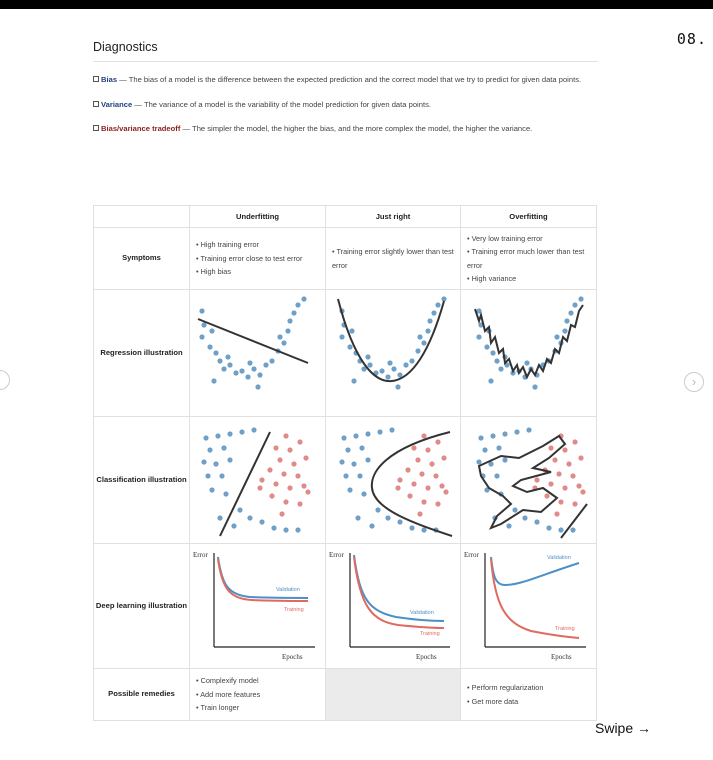 This screenshot has width=713, height=760. What do you see at coordinates (141, 216) in the screenshot?
I see `header-empty` at bounding box center [141, 216].